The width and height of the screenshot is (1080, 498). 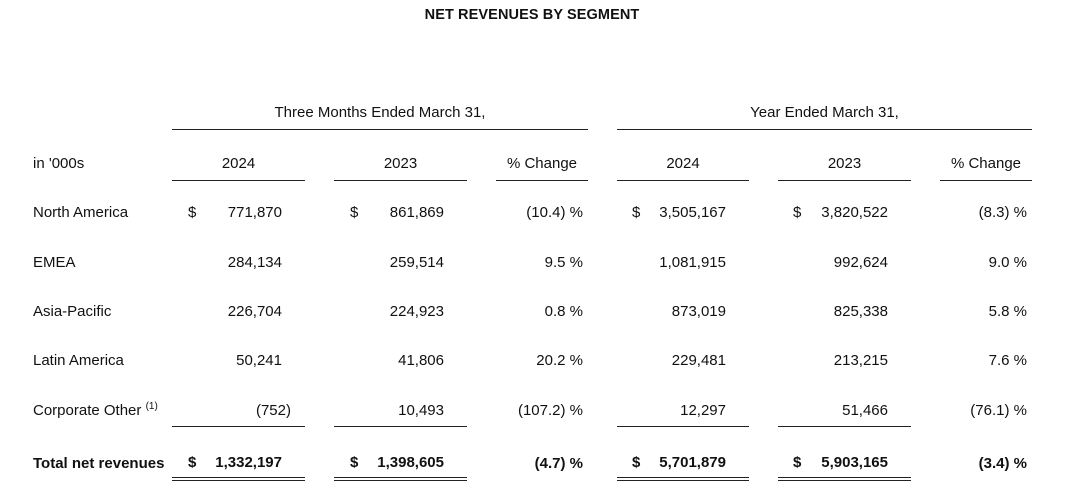 I want to click on group-header-three-months: Three Months Ended March 31,, so click(x=380, y=112).